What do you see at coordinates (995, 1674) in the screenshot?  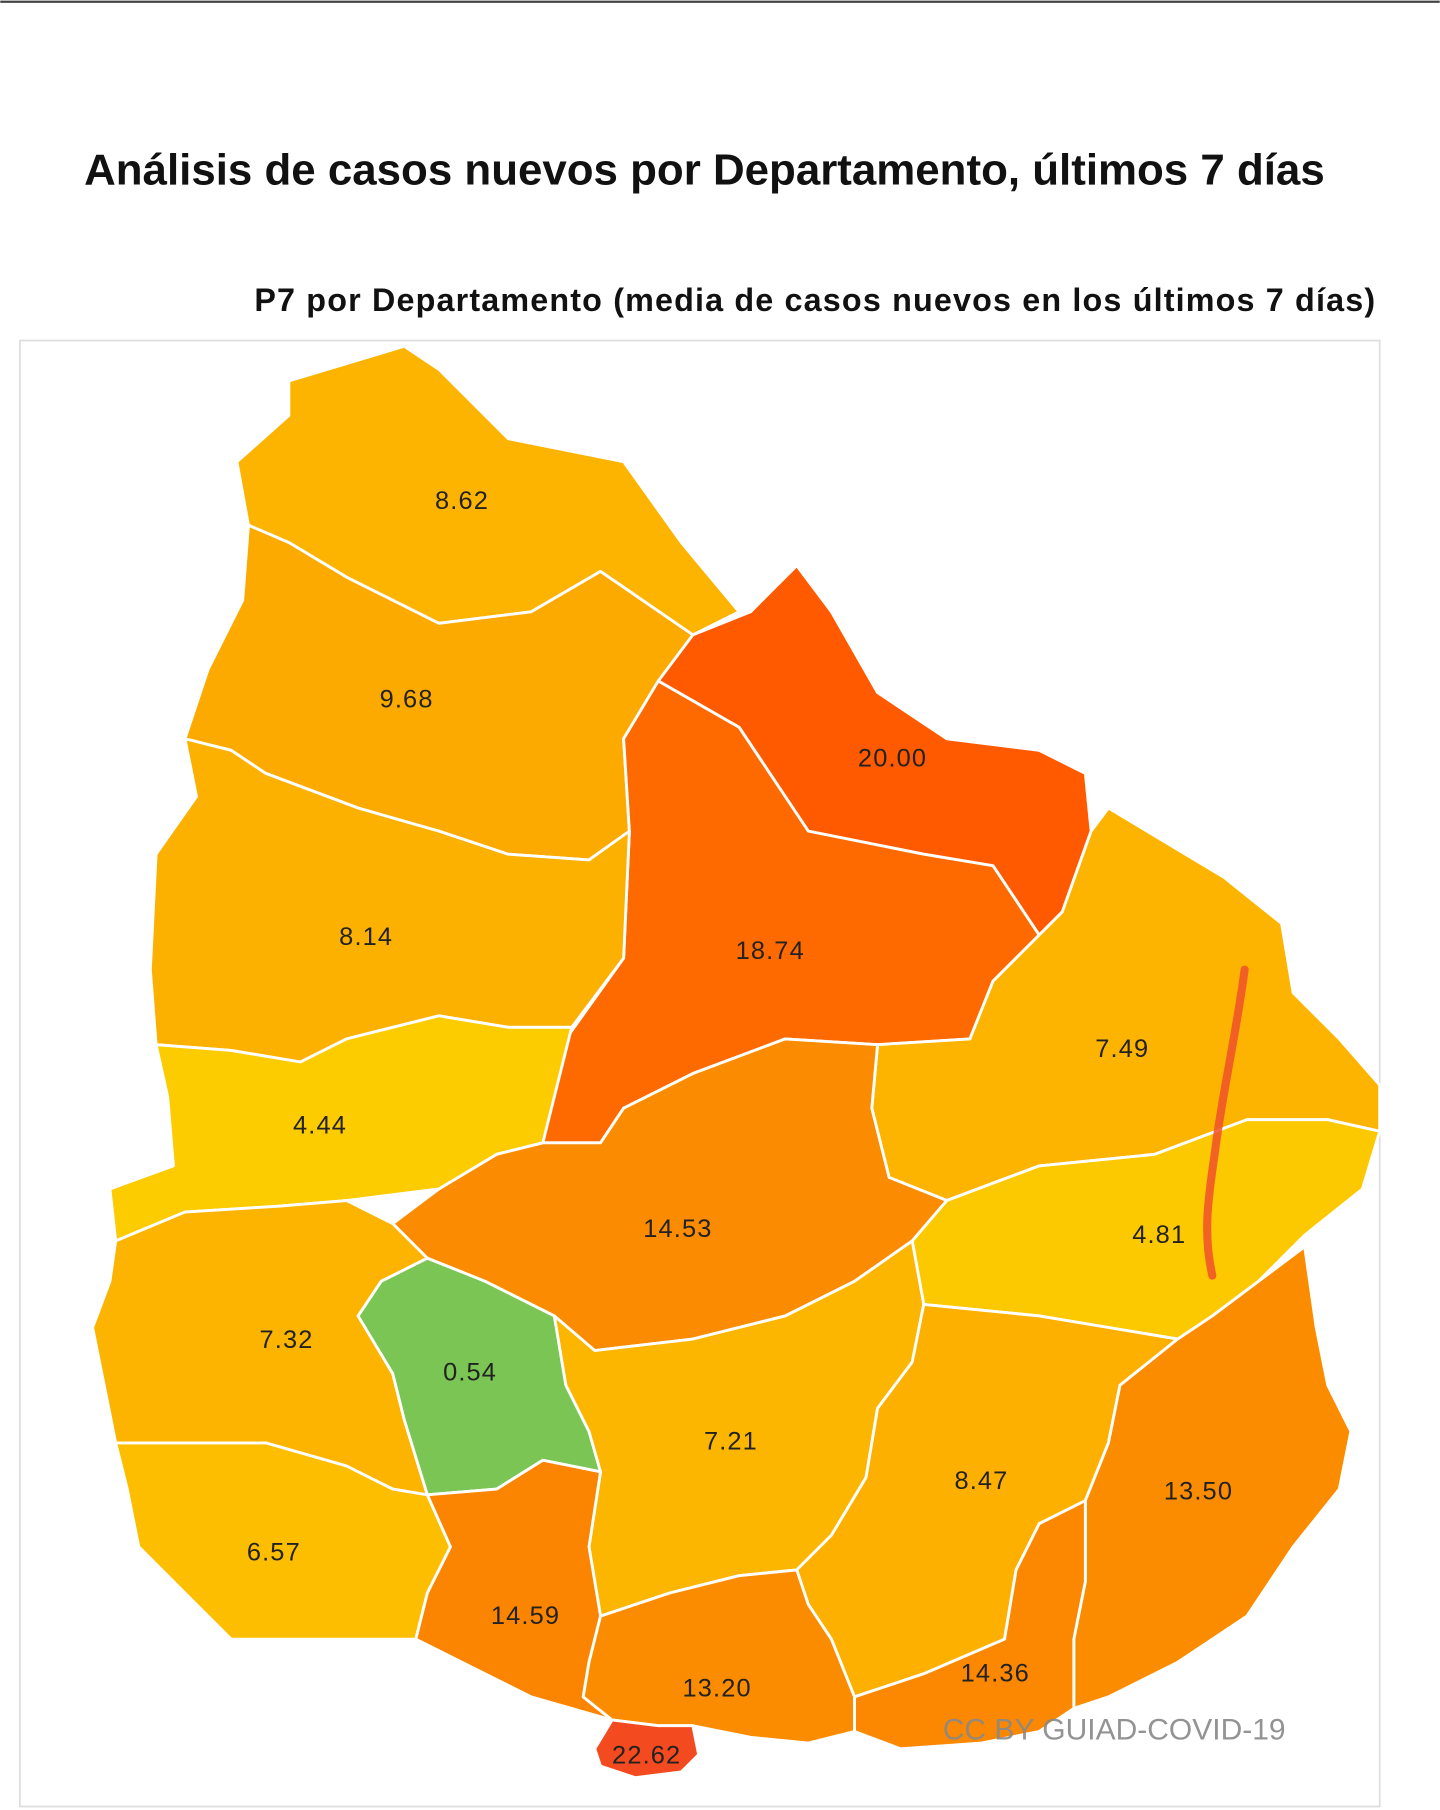 I see `region-value-label: 14.36` at bounding box center [995, 1674].